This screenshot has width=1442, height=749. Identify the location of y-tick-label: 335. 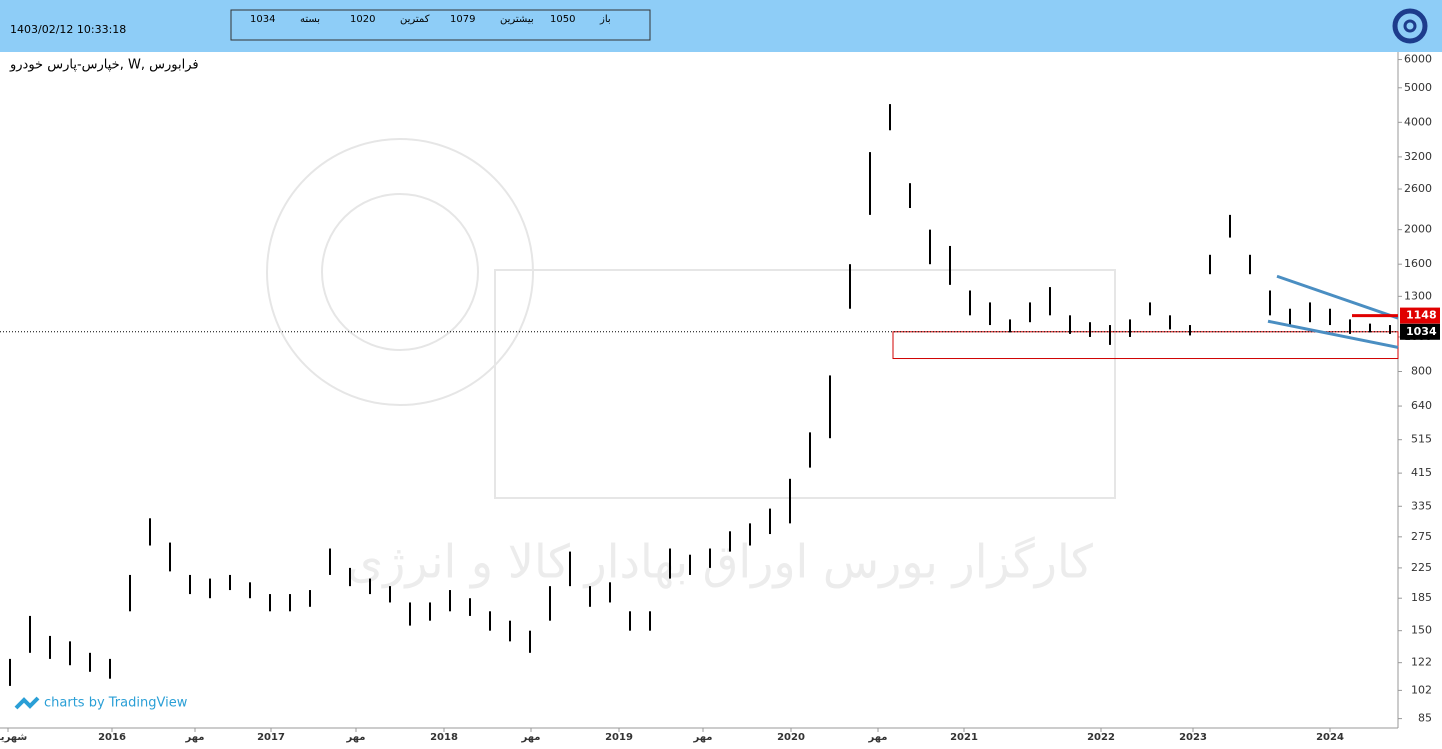
(1421, 505).